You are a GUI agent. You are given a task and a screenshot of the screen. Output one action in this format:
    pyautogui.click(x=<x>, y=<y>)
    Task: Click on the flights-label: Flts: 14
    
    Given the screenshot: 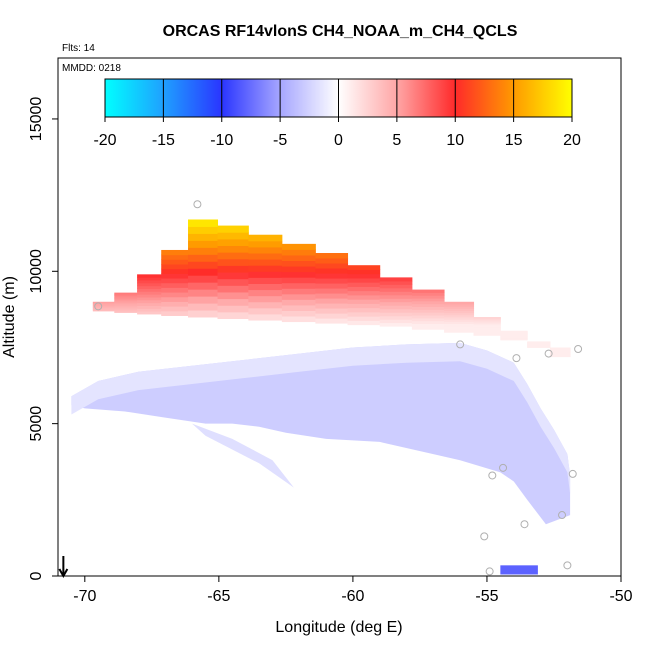 What is the action you would take?
    pyautogui.click(x=78, y=48)
    